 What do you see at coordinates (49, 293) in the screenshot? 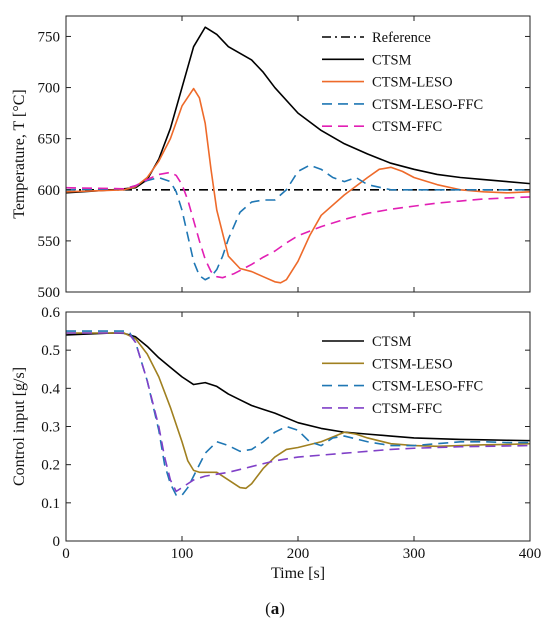
I see `y-tick-label: 500` at bounding box center [49, 293].